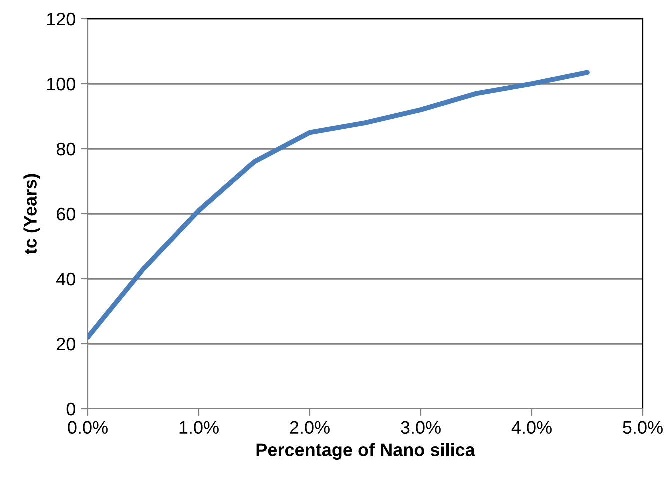  What do you see at coordinates (66, 214) in the screenshot?
I see `y-tick-label: 60` at bounding box center [66, 214].